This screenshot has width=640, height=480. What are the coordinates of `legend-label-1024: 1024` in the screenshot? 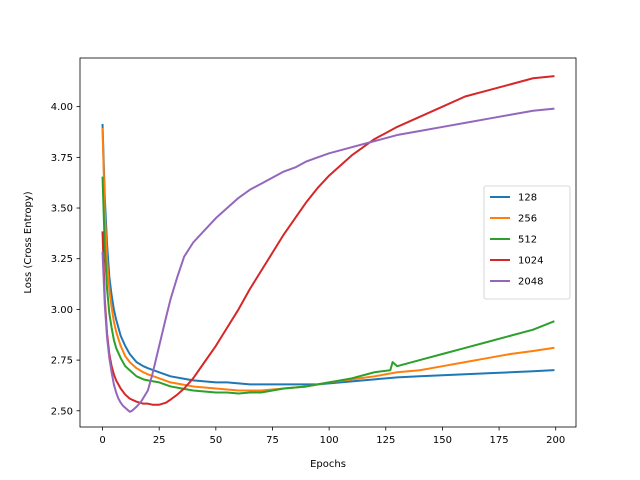 It's located at (530, 261).